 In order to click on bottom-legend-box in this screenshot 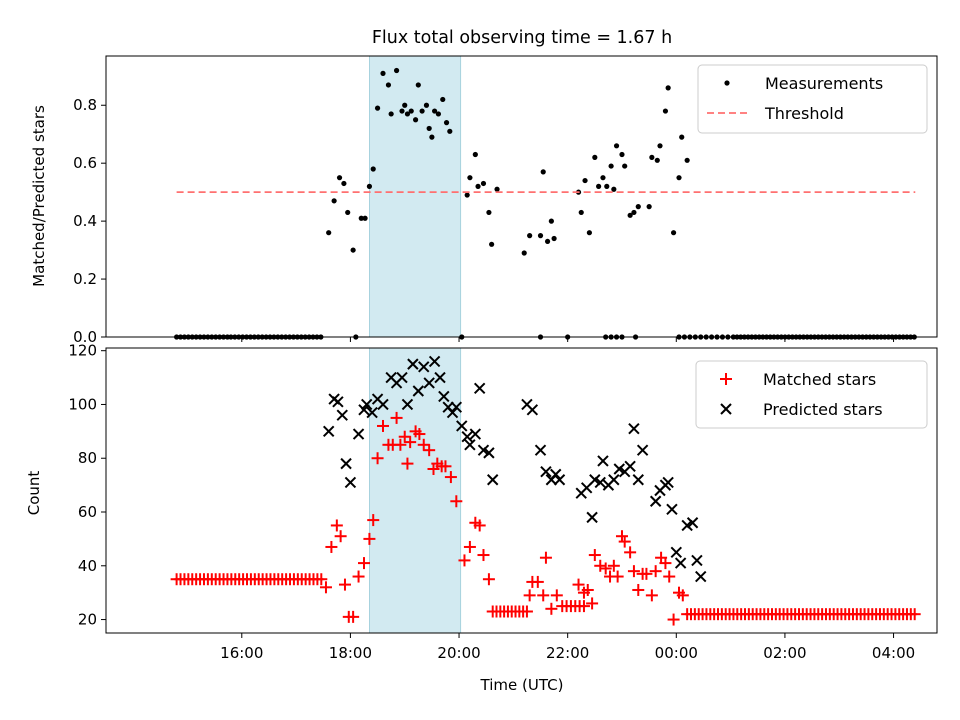, I will do `click(811, 394)`.